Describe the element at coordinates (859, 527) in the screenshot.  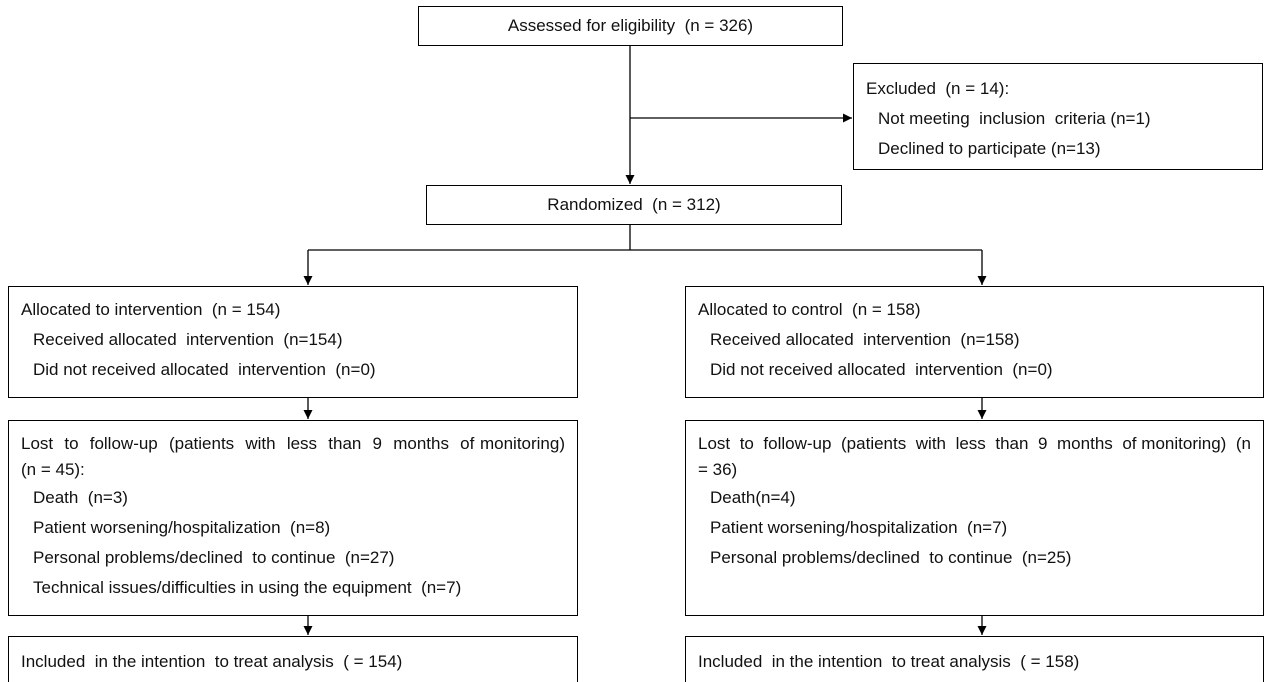
I see `box-item: Patient worsening/hospitalization (n=7)` at that location.